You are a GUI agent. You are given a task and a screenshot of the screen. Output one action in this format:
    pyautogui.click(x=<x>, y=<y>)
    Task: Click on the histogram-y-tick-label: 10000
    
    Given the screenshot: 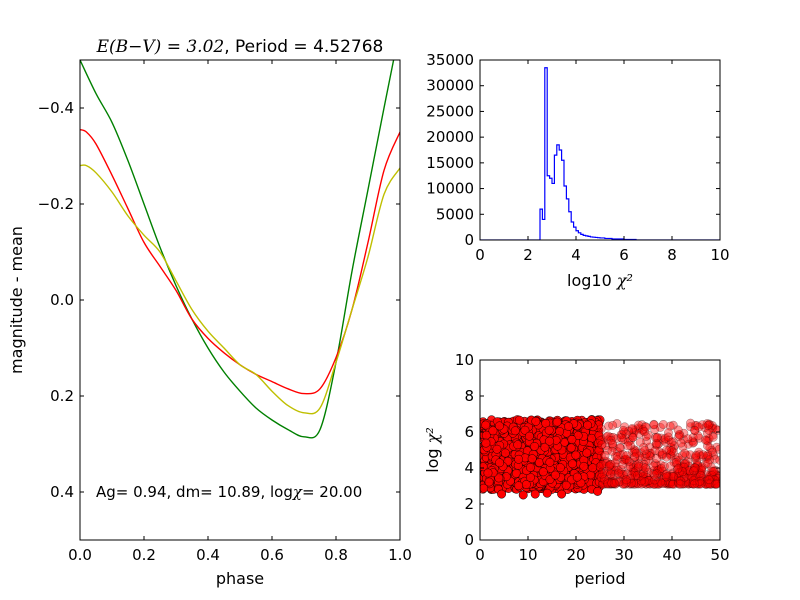 What is the action you would take?
    pyautogui.click(x=450, y=189)
    